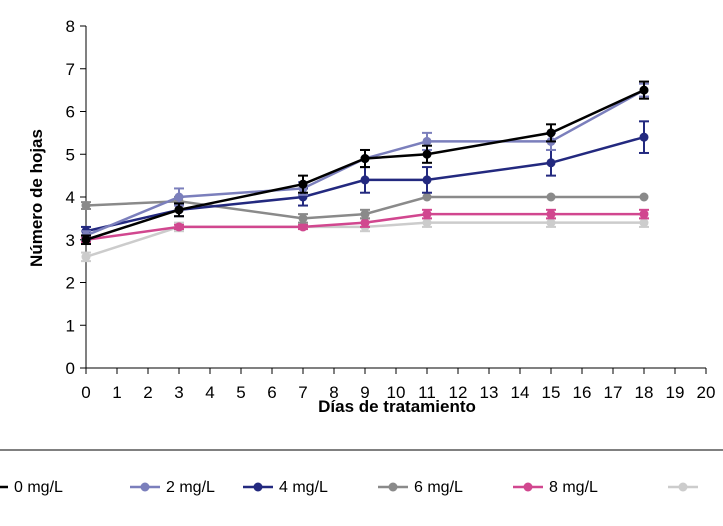  I want to click on y-tick-label: 5, so click(70, 154).